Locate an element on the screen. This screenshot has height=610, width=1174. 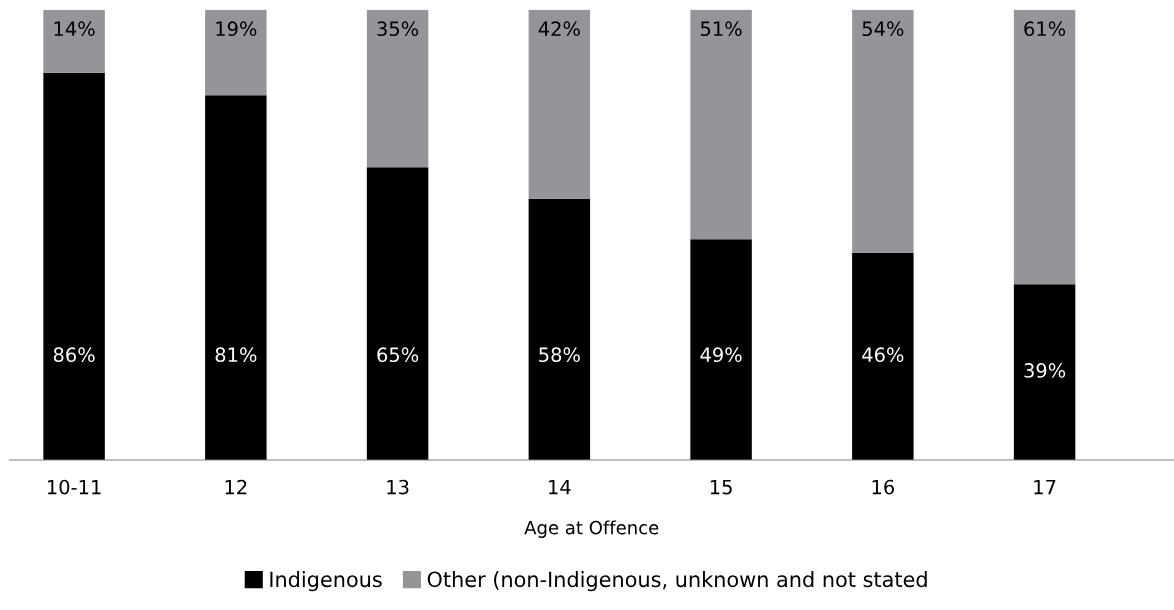
data-label: 49% is located at coordinates (721, 355).